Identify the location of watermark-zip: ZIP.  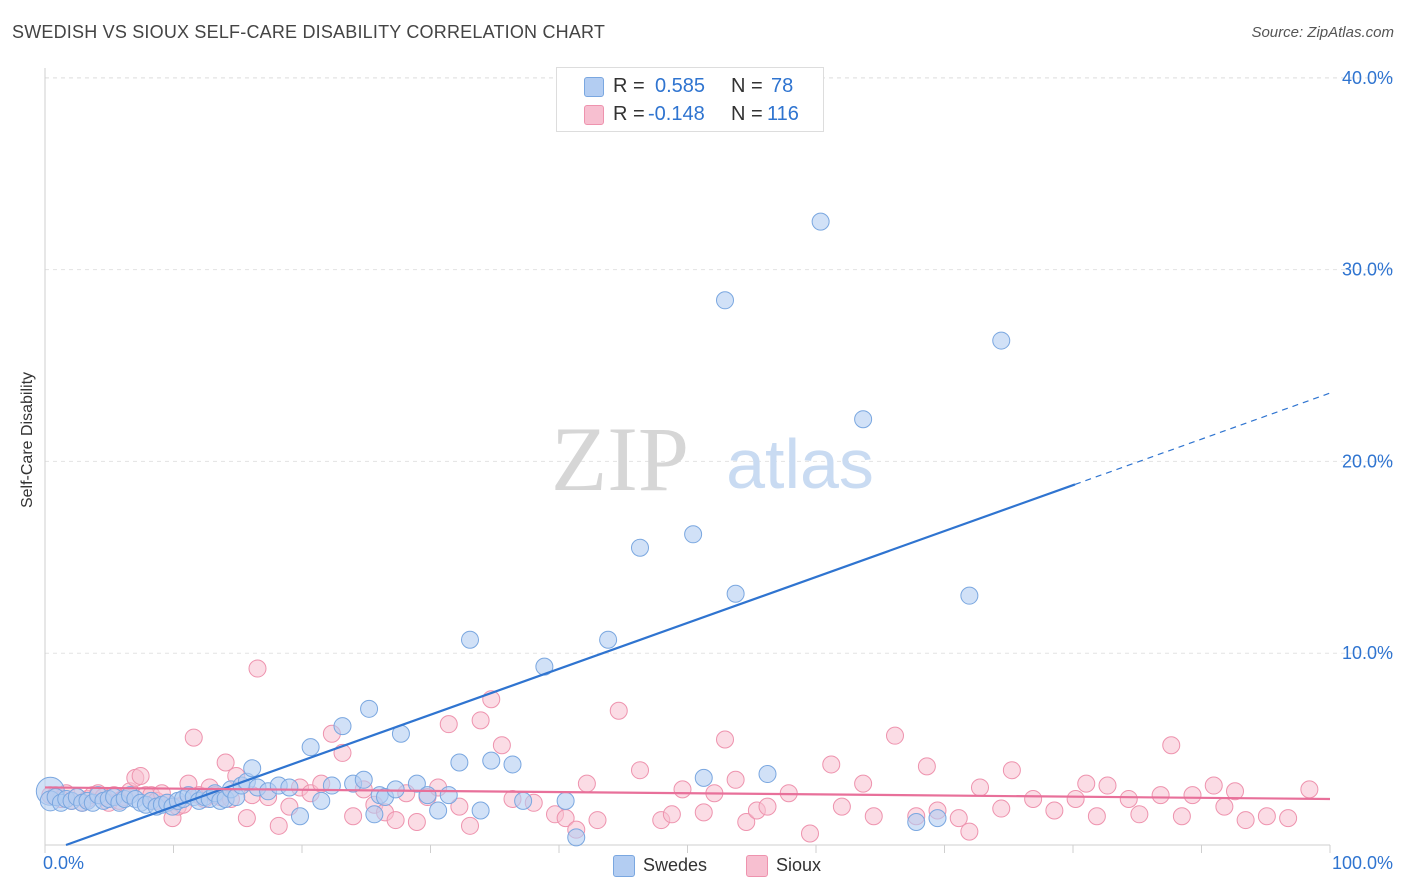
(620, 459).